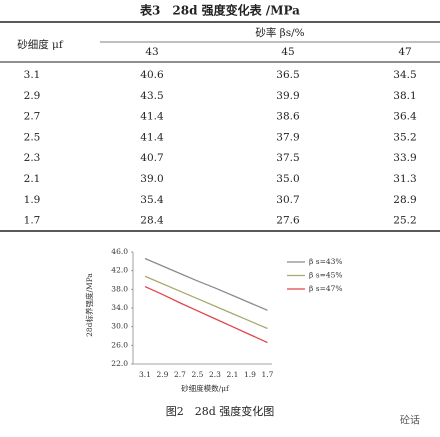 The height and width of the screenshot is (437, 440). Describe the element at coordinates (119, 344) in the screenshot. I see `y-tick-label: 26.0` at that location.